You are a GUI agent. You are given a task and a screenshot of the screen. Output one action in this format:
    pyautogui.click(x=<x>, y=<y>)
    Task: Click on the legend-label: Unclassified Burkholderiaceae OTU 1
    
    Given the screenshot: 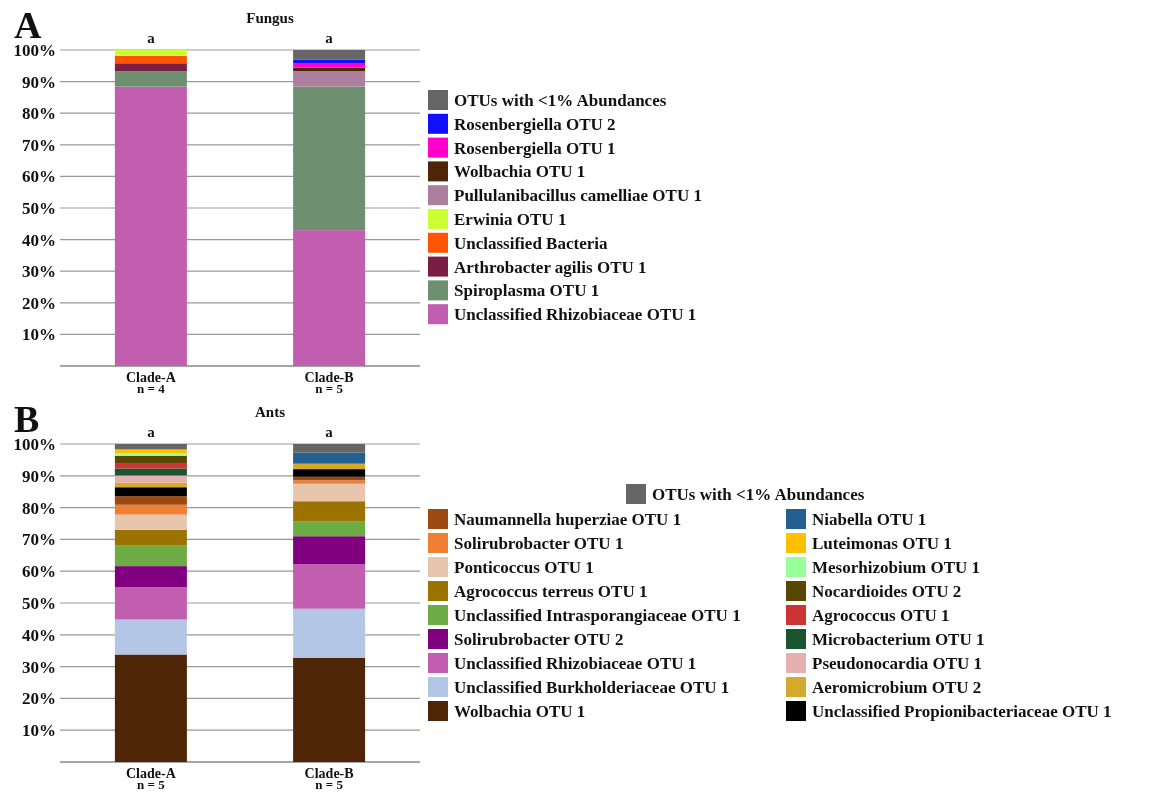 What is the action you would take?
    pyautogui.click(x=592, y=687)
    